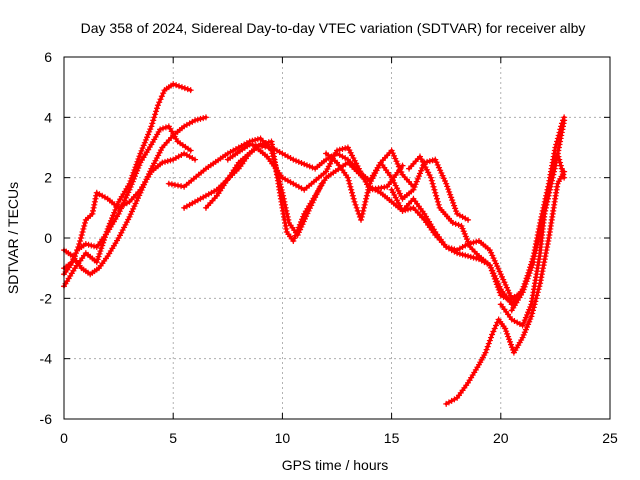 The height and width of the screenshot is (480, 640). What do you see at coordinates (48, 57) in the screenshot?
I see `y-tick-label: 6` at bounding box center [48, 57].